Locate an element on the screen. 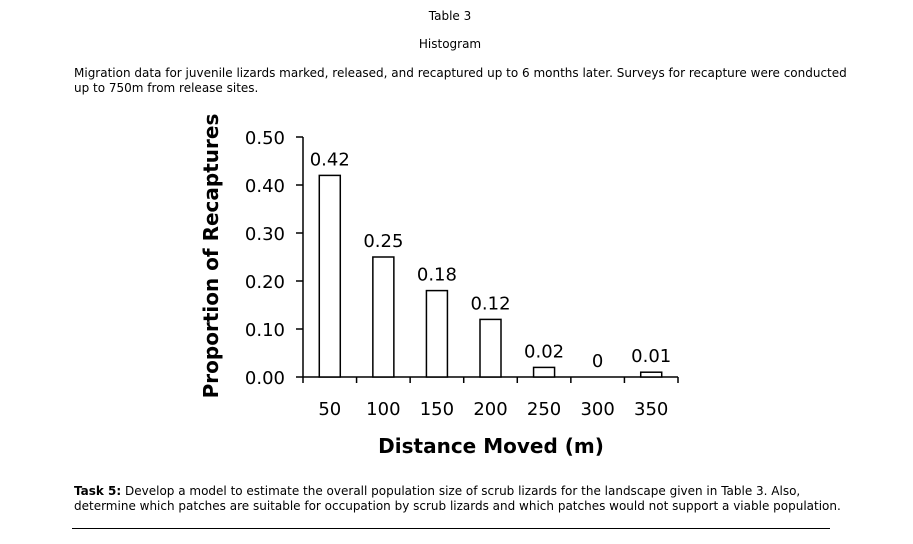  y-tick-label: 0.20 is located at coordinates (265, 282).